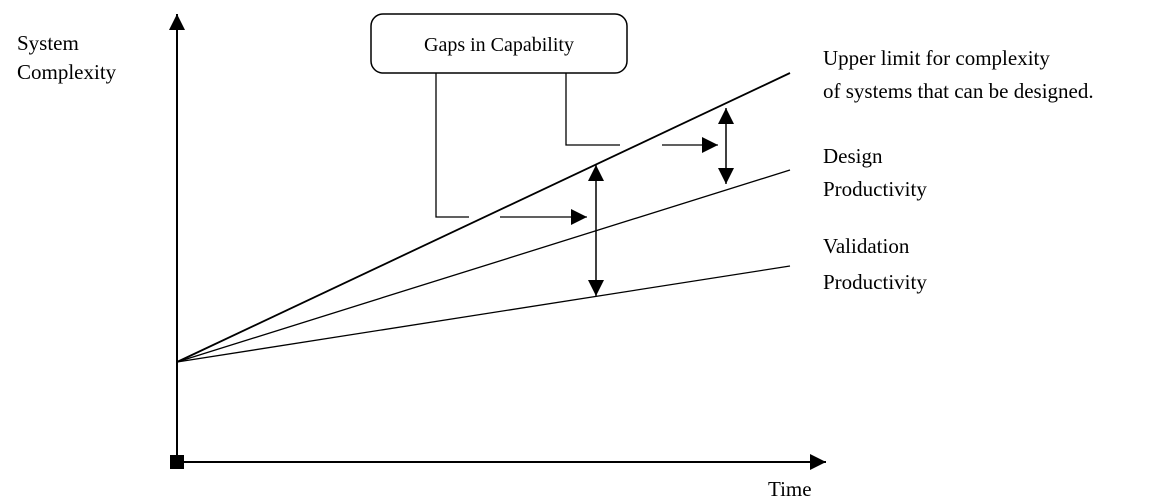  Describe the element at coordinates (936, 58) in the screenshot. I see `upper-limit-label-line1: Upper limit for complexity` at that location.